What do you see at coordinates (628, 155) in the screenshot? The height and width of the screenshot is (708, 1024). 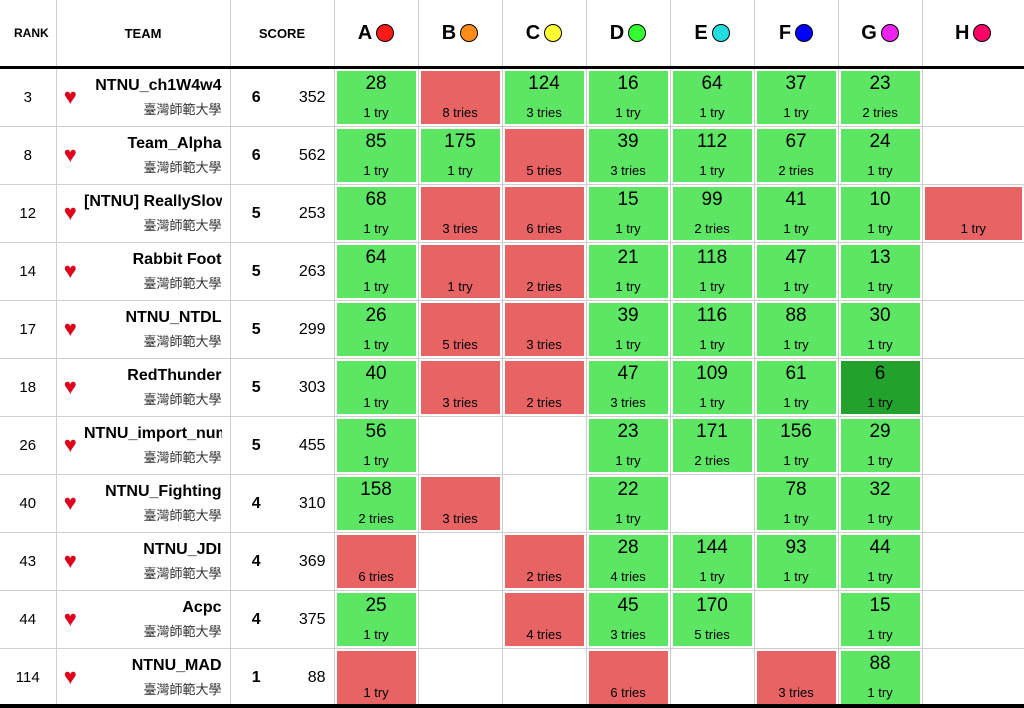 I see `problem-cell-d: 39 3 tries` at bounding box center [628, 155].